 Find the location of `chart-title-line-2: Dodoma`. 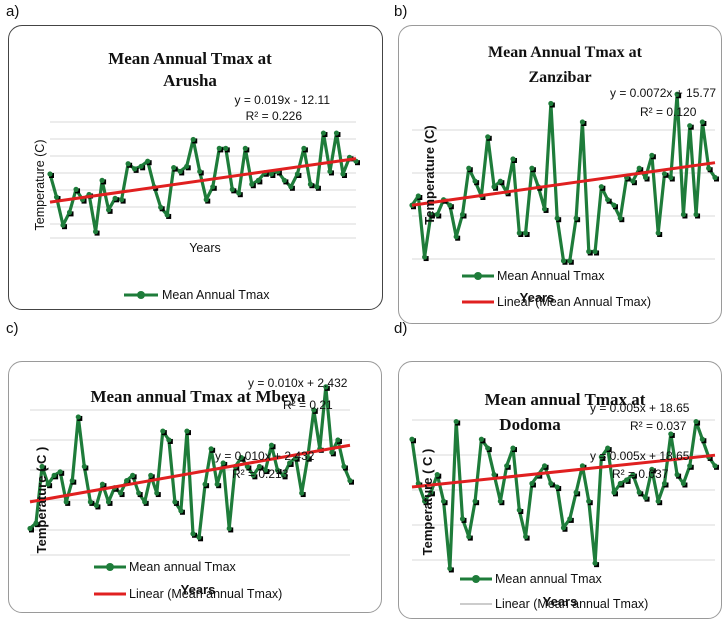

chart-title-line-2: Dodoma is located at coordinates (530, 424).